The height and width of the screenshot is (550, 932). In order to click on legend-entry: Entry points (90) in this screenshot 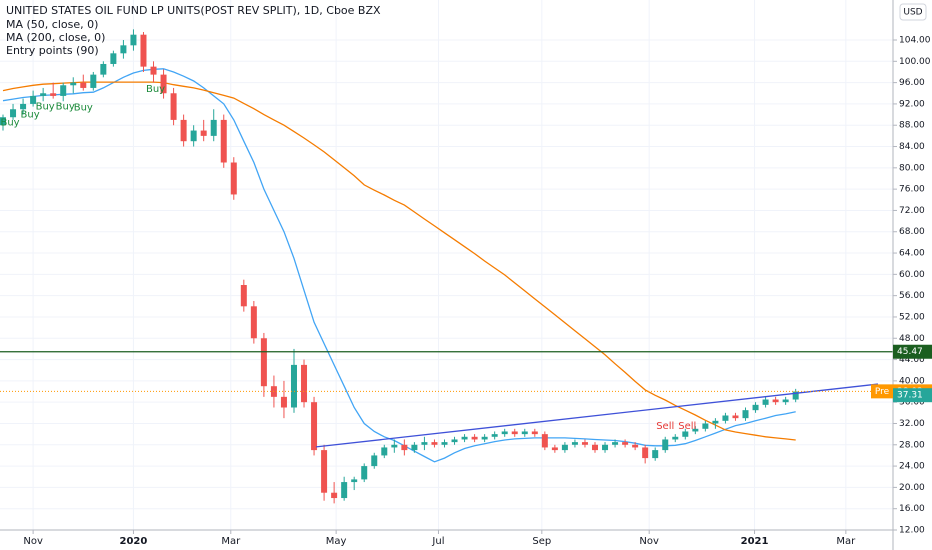, I will do `click(52, 50)`.